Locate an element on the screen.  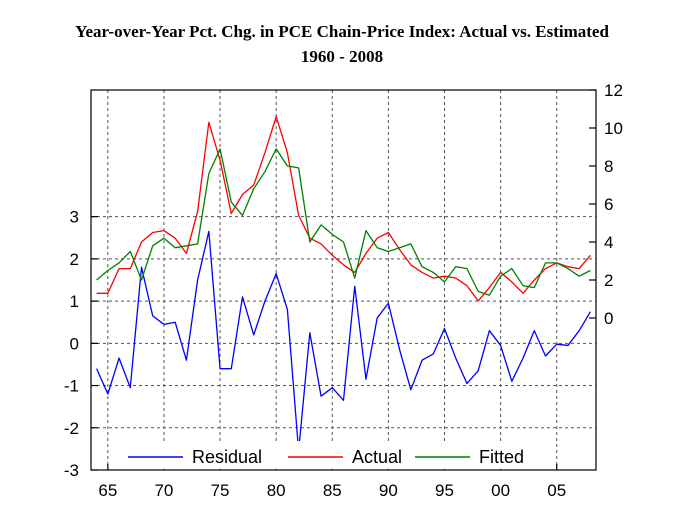
left-y-tick-label: -2 is located at coordinates (71, 428).